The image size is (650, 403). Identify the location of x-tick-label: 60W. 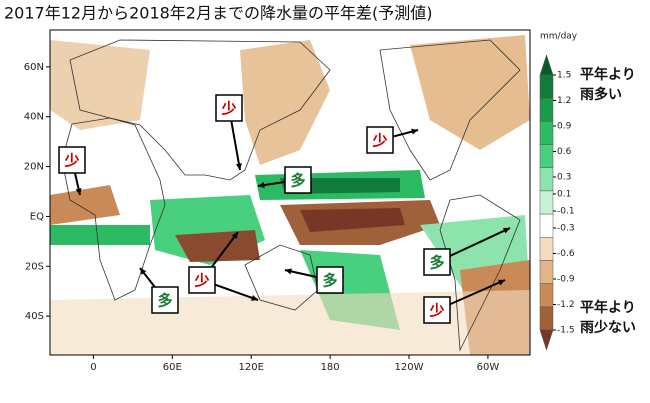
(488, 367).